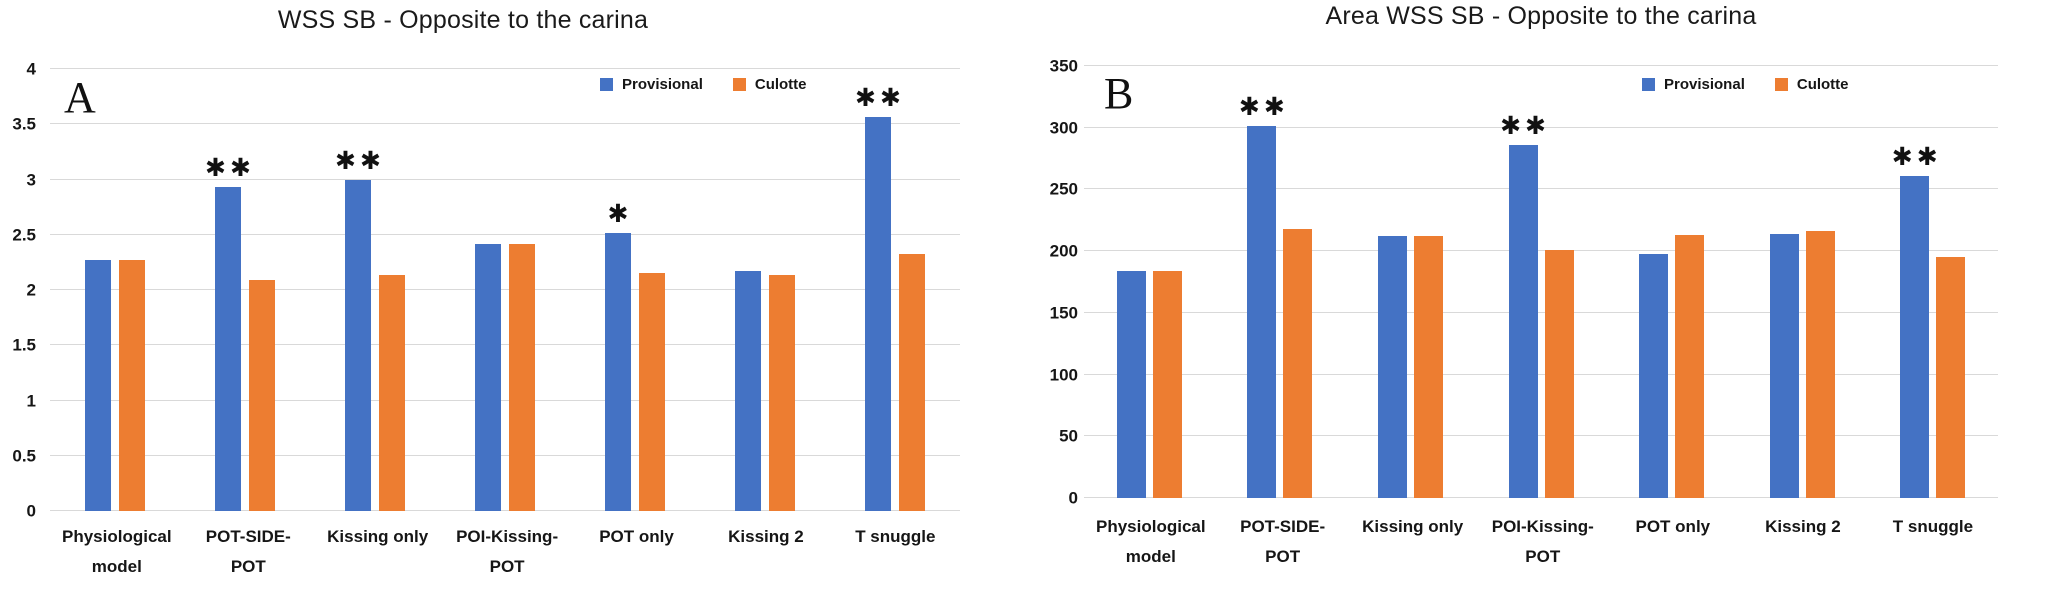  What do you see at coordinates (31, 511) in the screenshot?
I see `y-tick-label: 0` at bounding box center [31, 511].